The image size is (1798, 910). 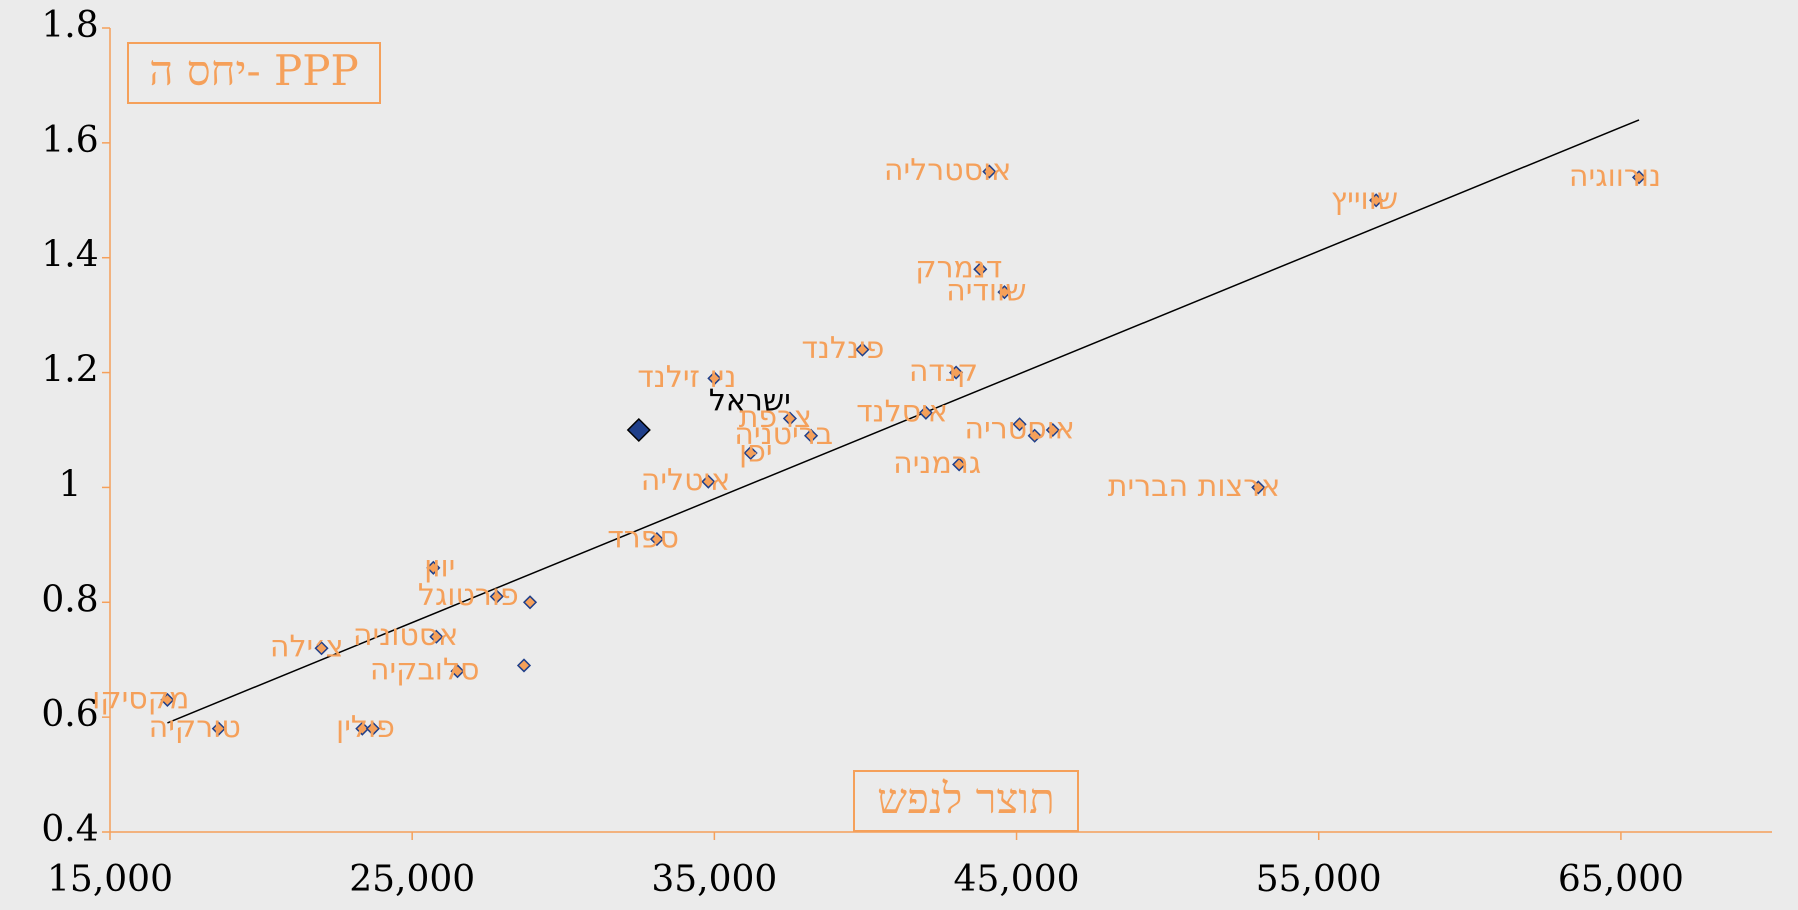 What do you see at coordinates (307, 647) in the screenshot?
I see `point-label: צ׳ילה` at bounding box center [307, 647].